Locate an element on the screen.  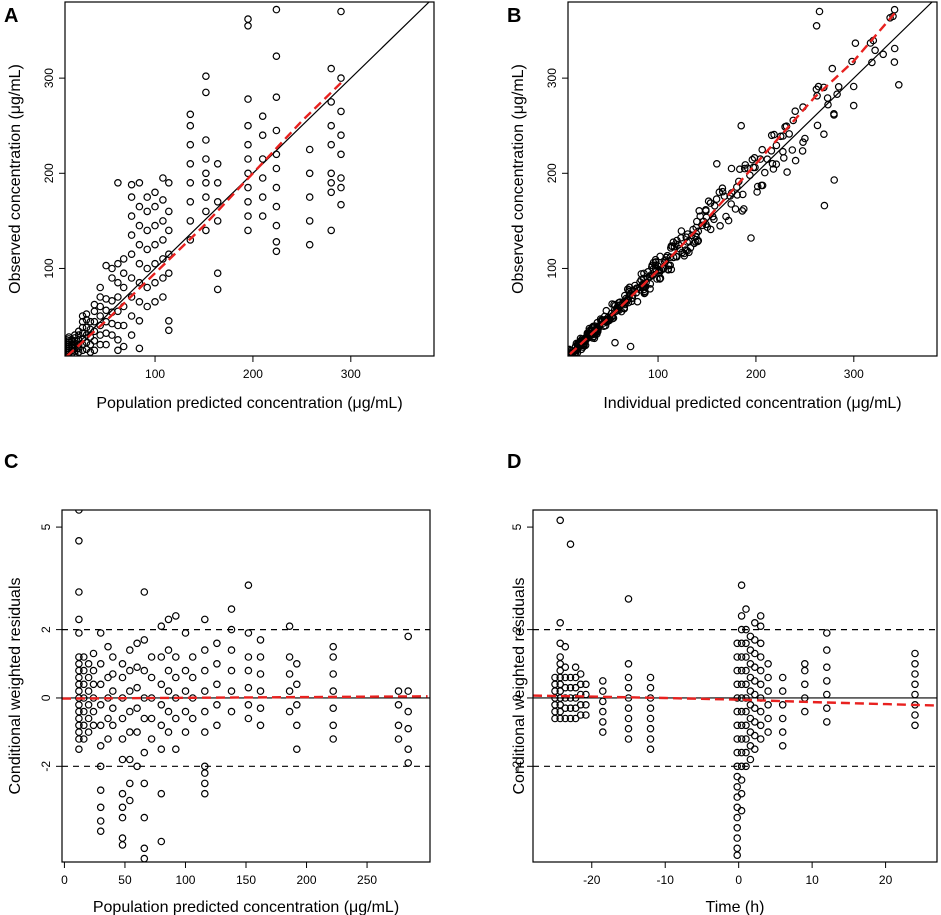
x-tick-label: 100 is located at coordinates (658, 374).